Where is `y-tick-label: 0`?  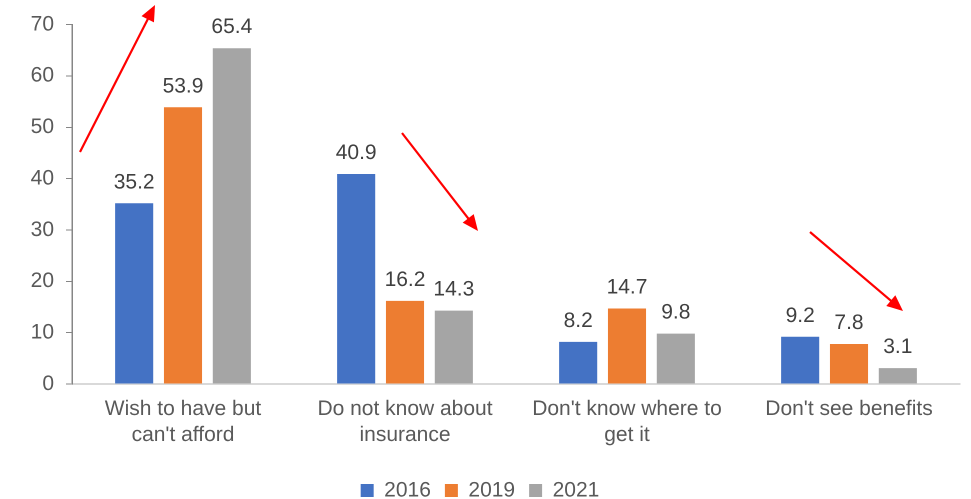 y-tick-label: 0 is located at coordinates (48, 383).